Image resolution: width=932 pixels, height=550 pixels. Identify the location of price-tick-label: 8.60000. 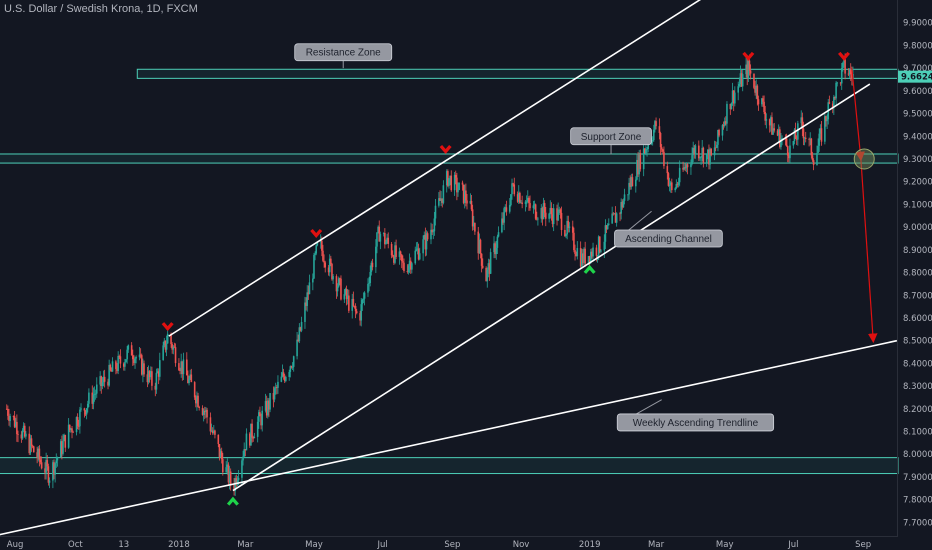
(917, 319).